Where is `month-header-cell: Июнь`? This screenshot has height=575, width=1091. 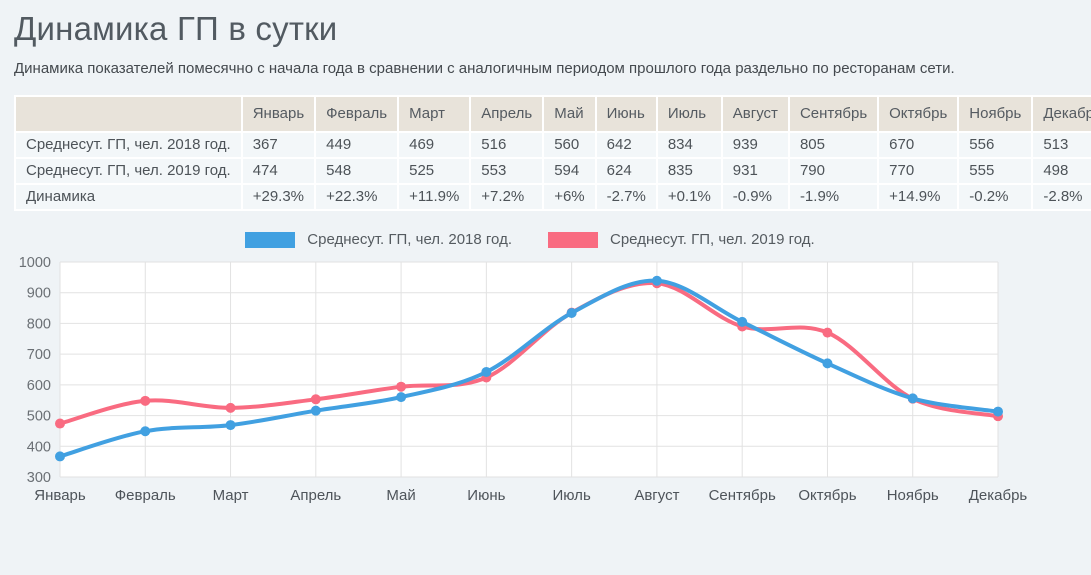
month-header-cell: Июнь is located at coordinates (626, 114).